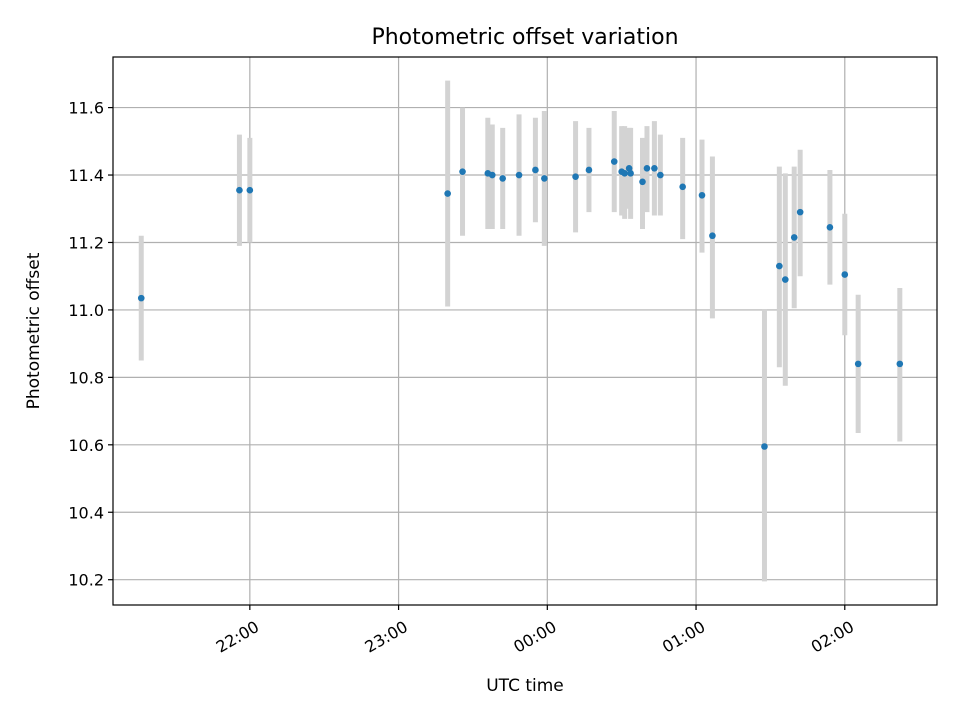 The height and width of the screenshot is (720, 960). What do you see at coordinates (86, 512) in the screenshot?
I see `y-tick-label: 10.4` at bounding box center [86, 512].